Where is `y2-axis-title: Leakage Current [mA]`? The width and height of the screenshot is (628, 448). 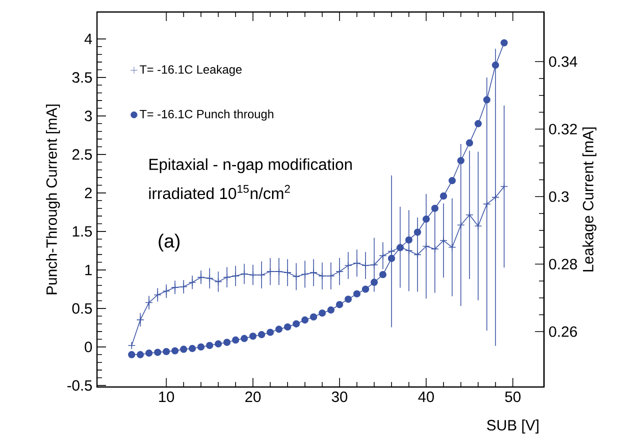 y2-axis-title: Leakage Current [mA] is located at coordinates (589, 200).